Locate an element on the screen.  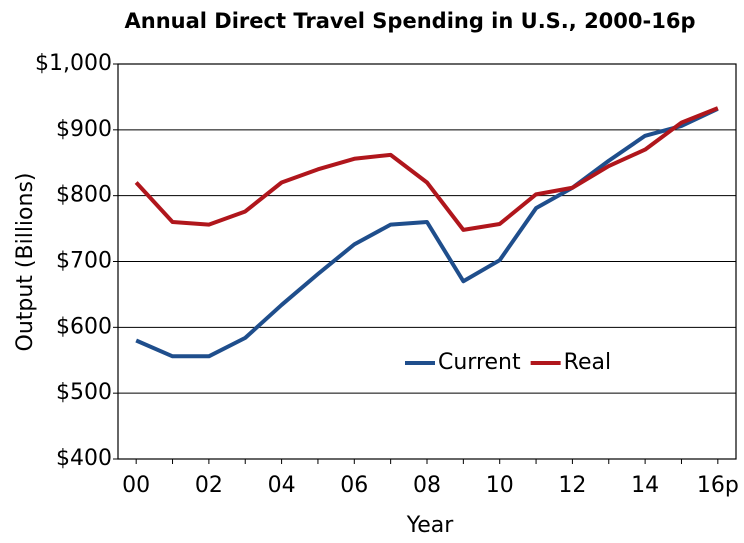
x-tick-label: 02 is located at coordinates (209, 485).